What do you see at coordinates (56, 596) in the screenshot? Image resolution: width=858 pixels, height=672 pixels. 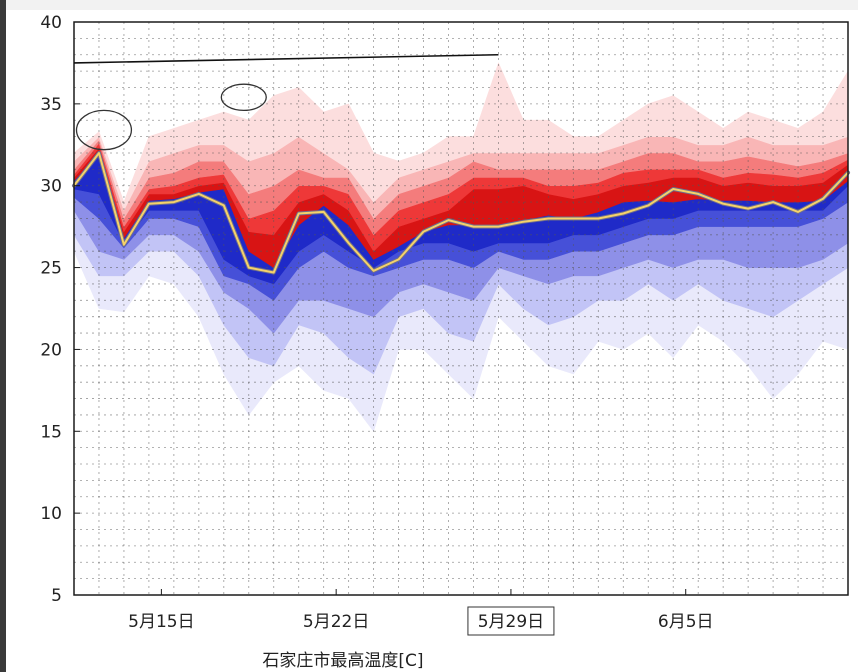 I see `y-tick-label: 5` at bounding box center [56, 596].